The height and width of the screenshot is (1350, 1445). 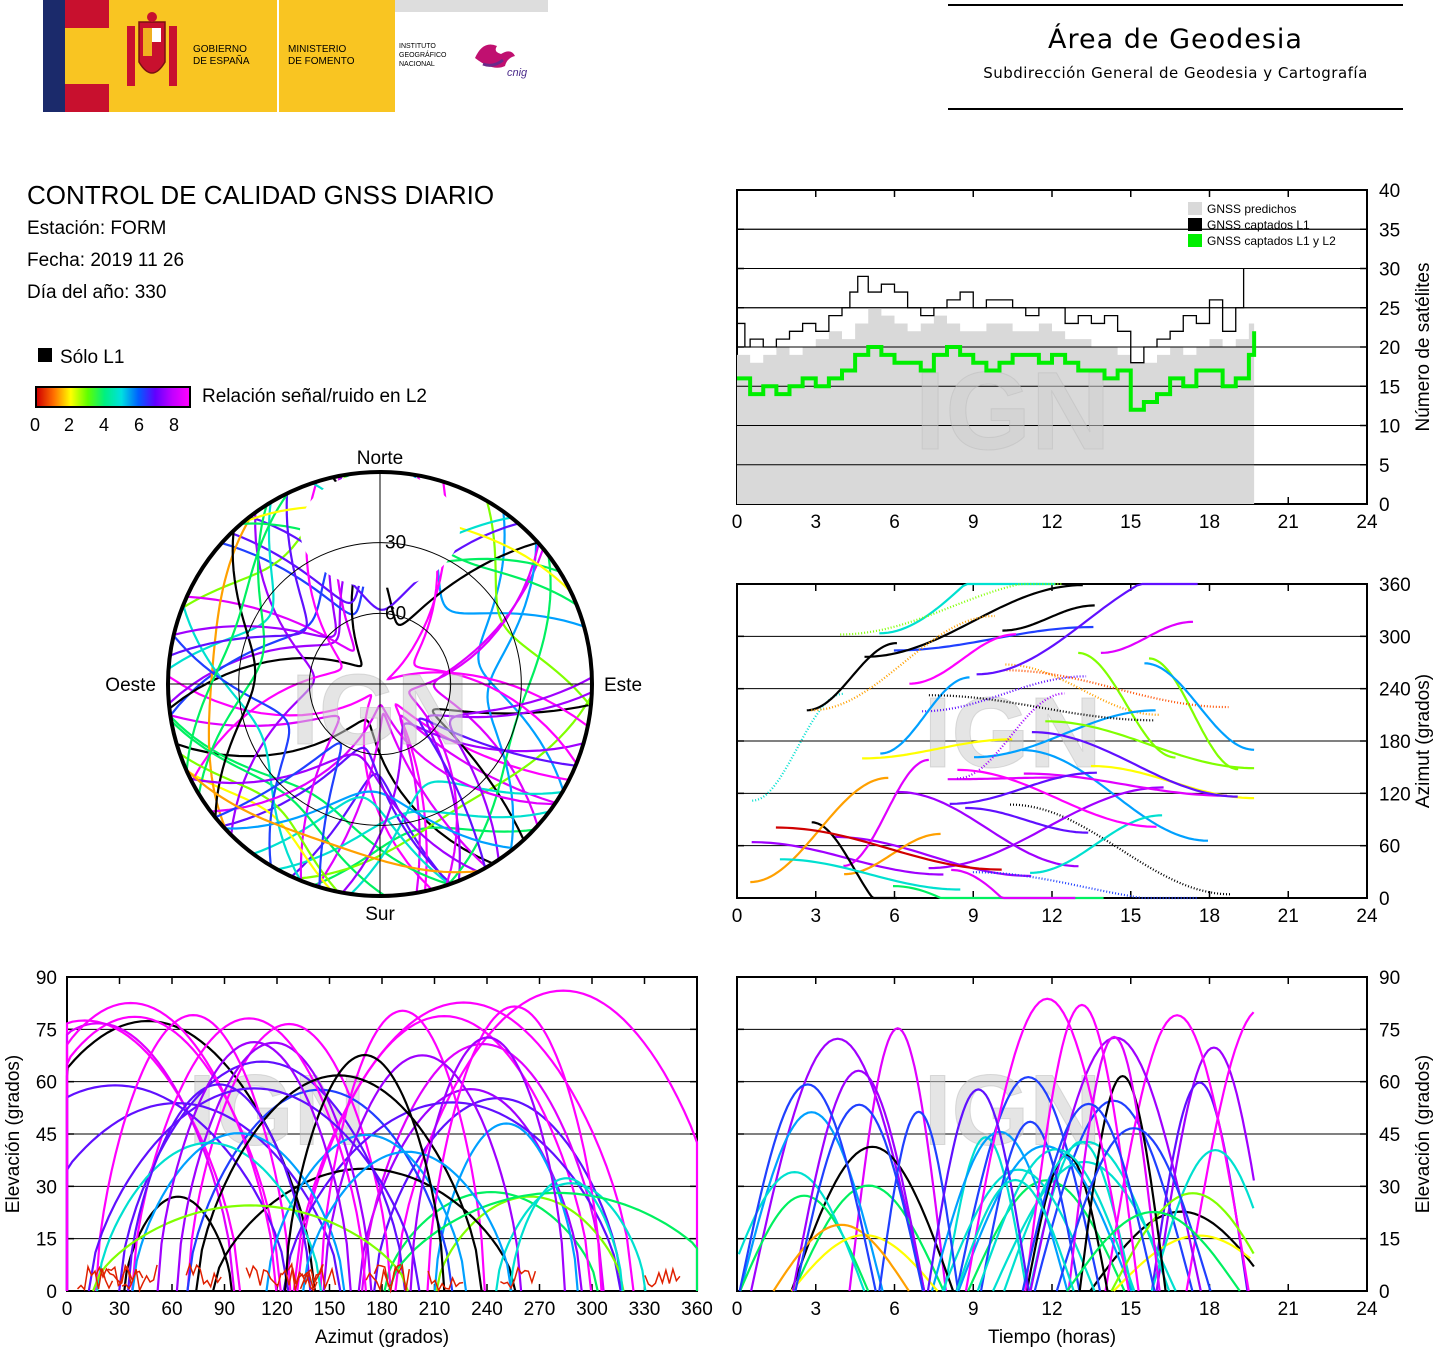 I want to click on y-tick-label: 60, so click(x=1389, y=847).